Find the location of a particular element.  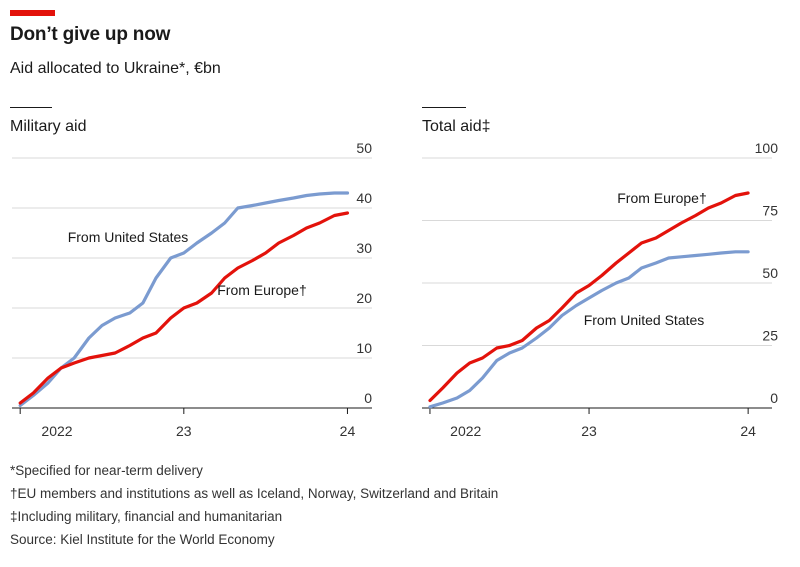

y-tick-label: 25 is located at coordinates (770, 336).